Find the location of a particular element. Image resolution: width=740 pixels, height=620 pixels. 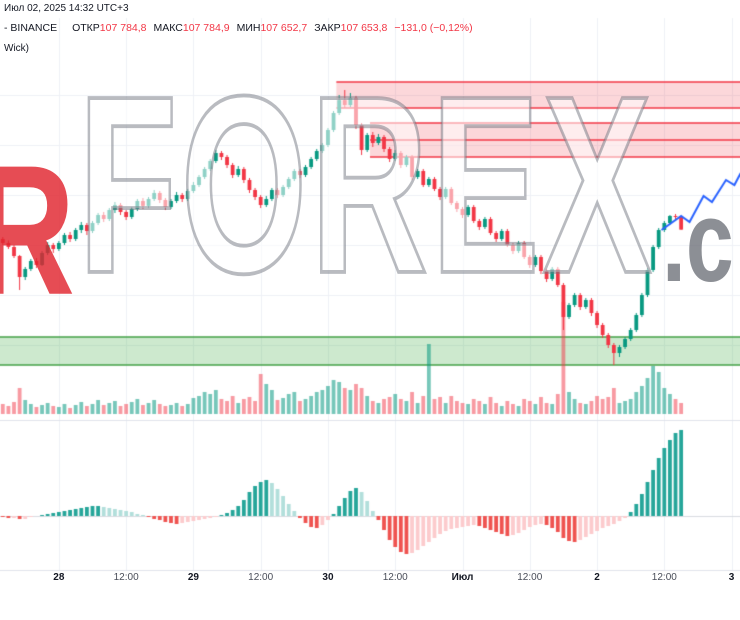

time-tick-30: 30 is located at coordinates (328, 577).